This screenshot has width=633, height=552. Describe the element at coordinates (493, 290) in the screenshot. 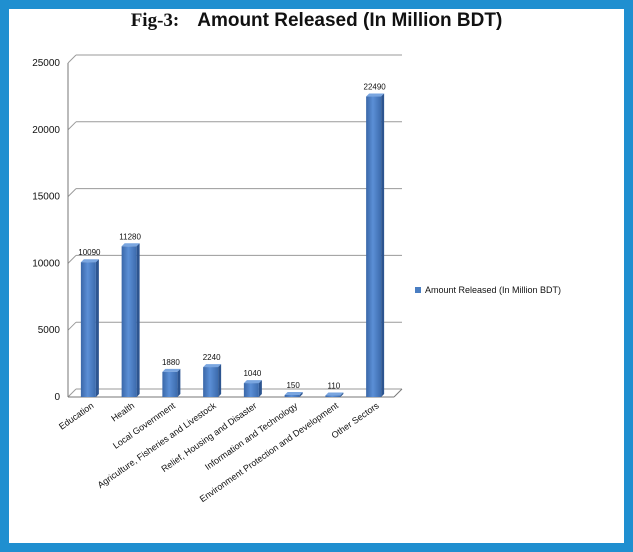

I see `legend-label: Amount Released (In Million BDT)` at that location.